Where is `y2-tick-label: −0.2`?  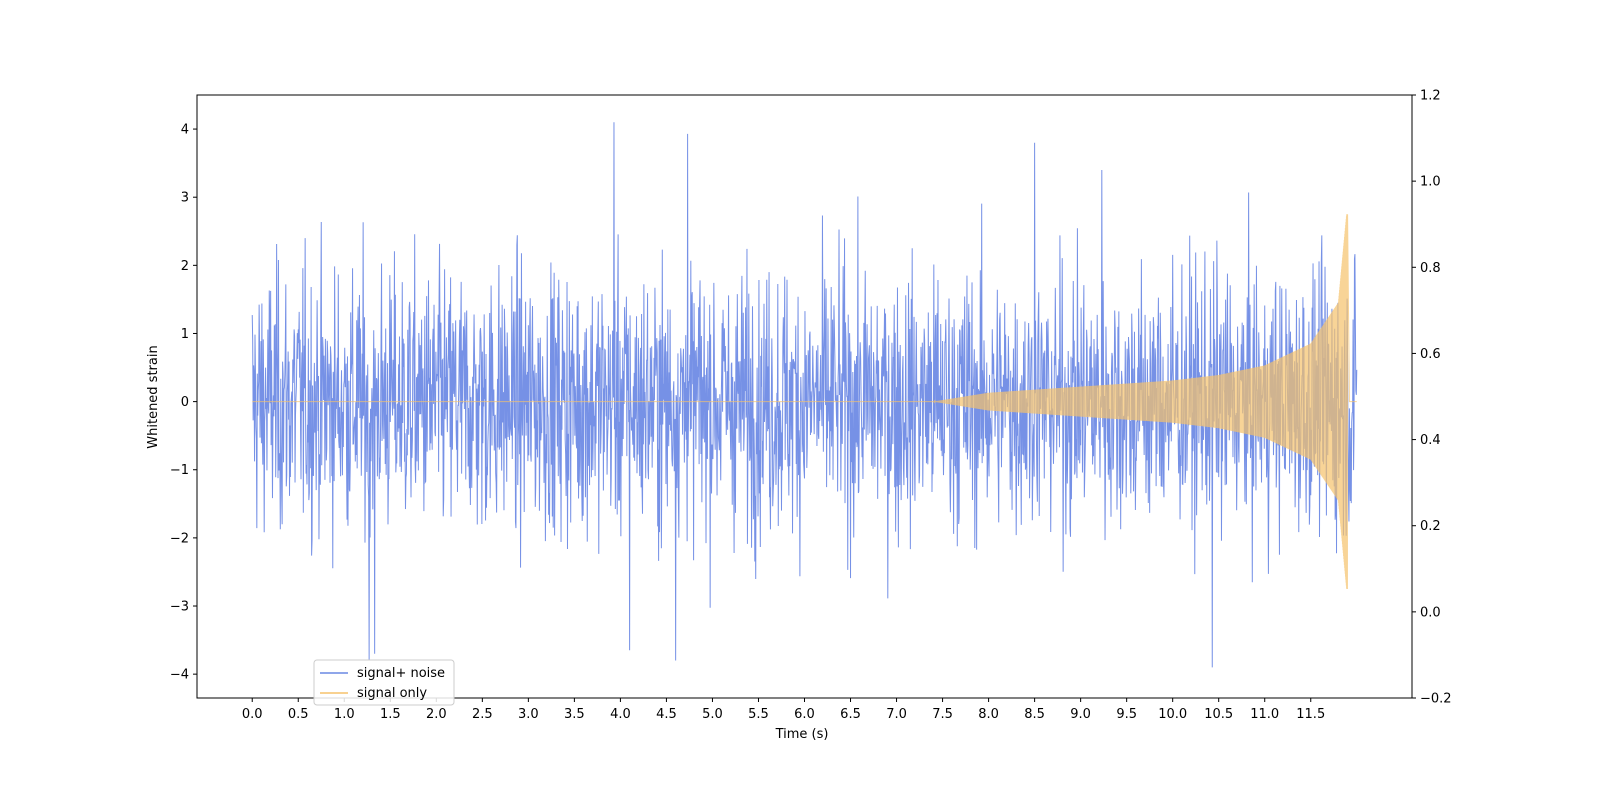
y2-tick-label: −0.2 is located at coordinates (1436, 699).